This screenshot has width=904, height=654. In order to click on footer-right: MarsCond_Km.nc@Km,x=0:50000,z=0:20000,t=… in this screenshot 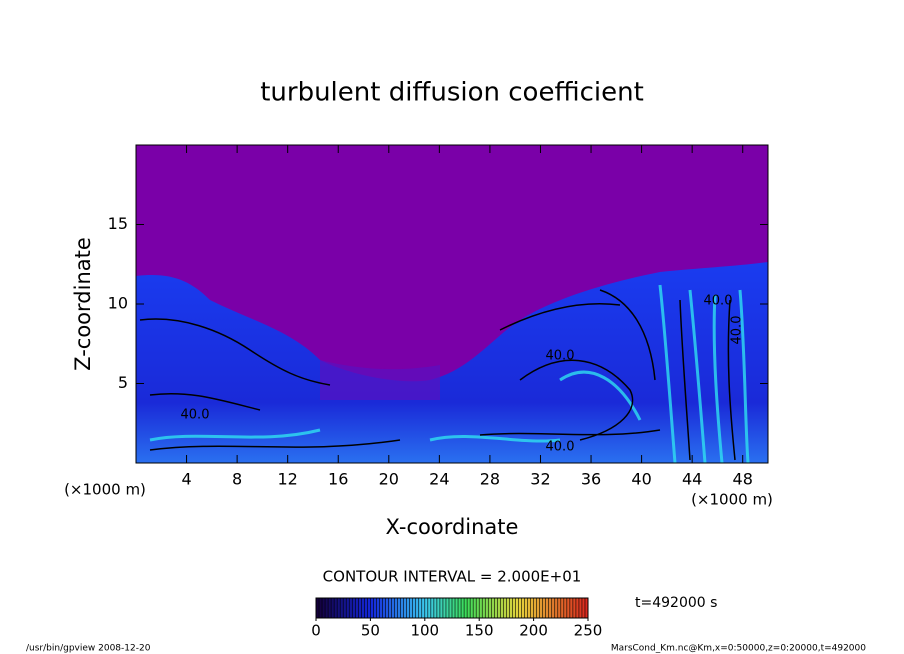, I will do `click(738, 649)`.